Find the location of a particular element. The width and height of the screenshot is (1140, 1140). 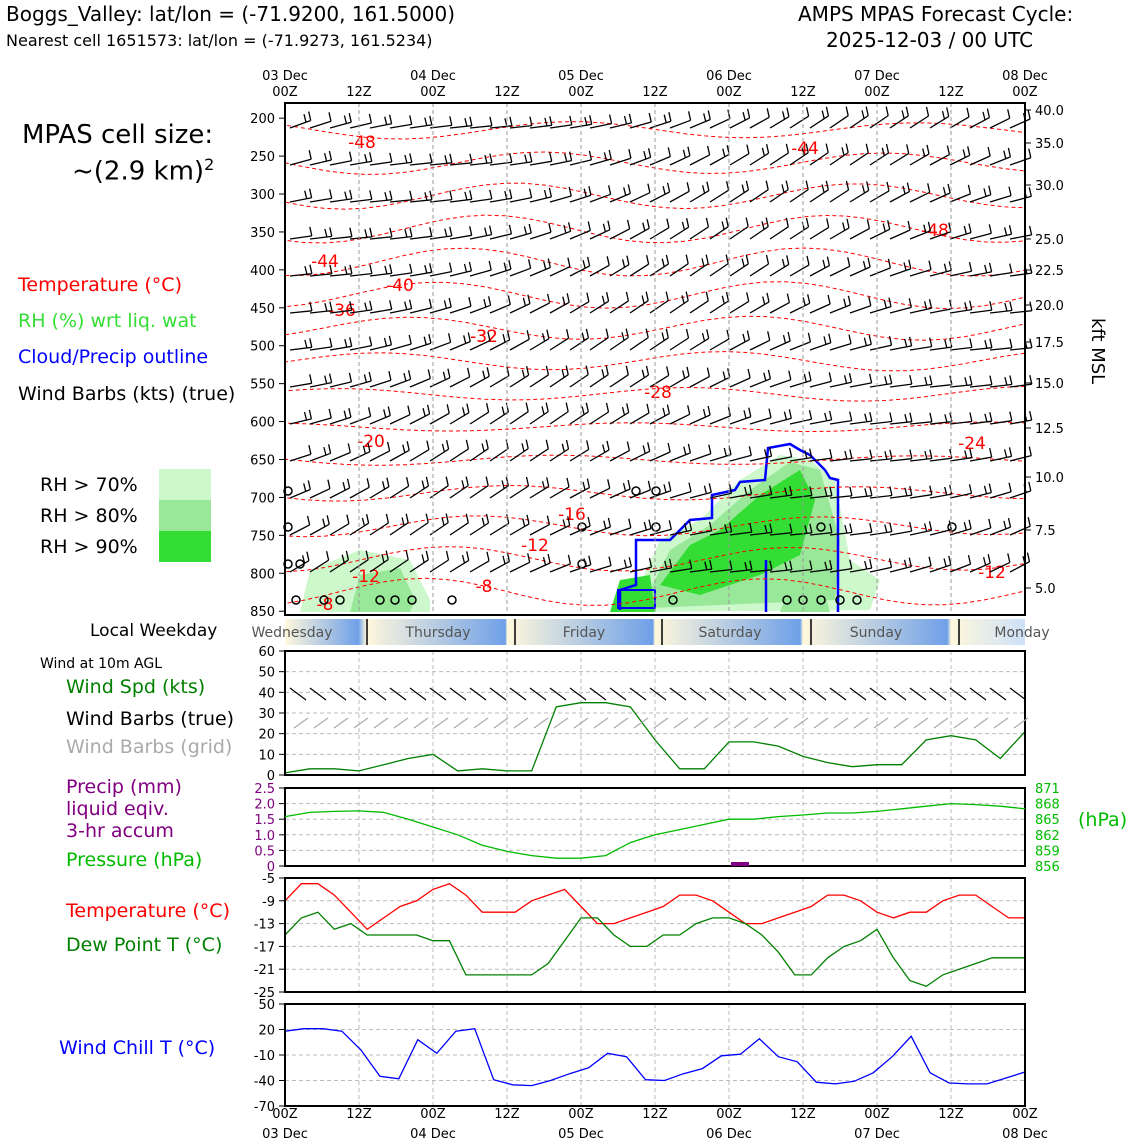

y-tick-label: 10 is located at coordinates (266, 755).